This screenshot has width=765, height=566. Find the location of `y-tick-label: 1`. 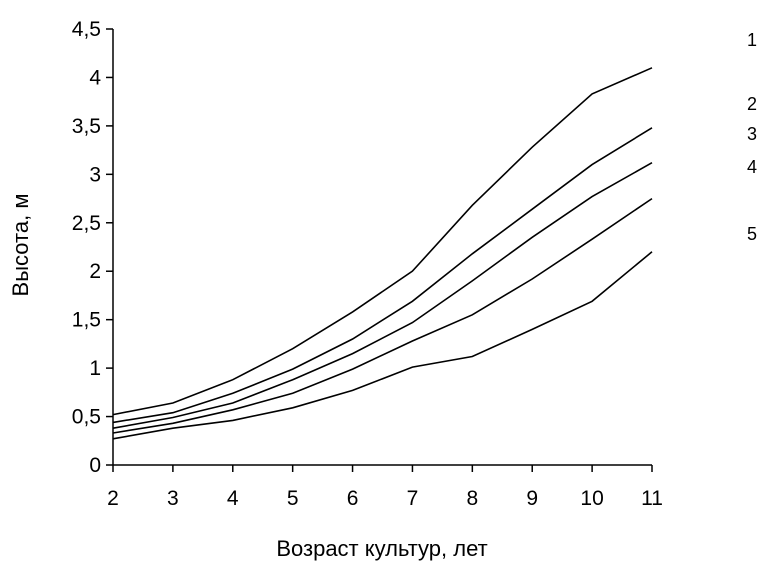

y-tick-label: 1 is located at coordinates (95, 368).